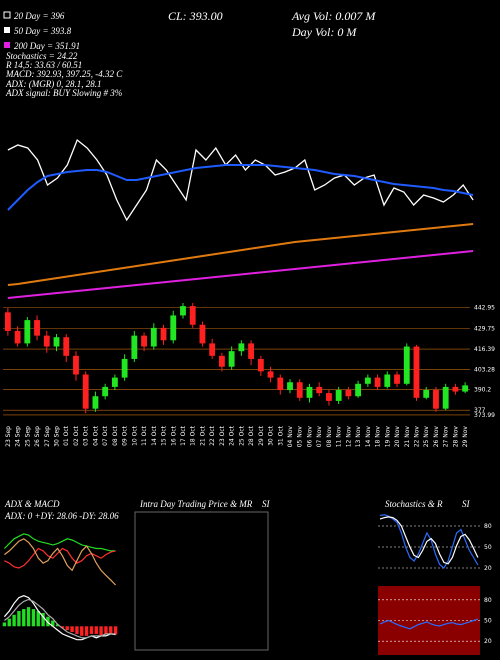  Describe the element at coordinates (271, 435) in the screenshot. I see `x-tick-label: 30 Oct` at that location.